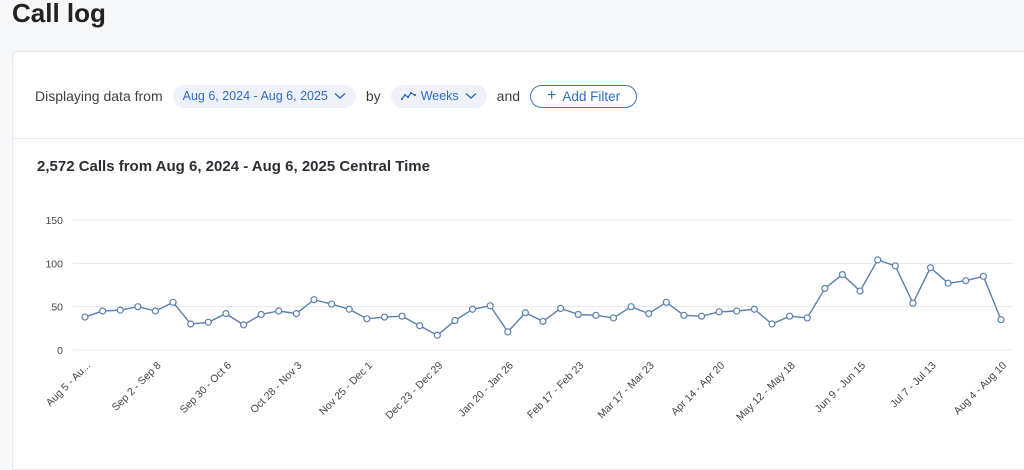  Describe the element at coordinates (373, 96) in the screenshot. I see `by-label: by` at that location.